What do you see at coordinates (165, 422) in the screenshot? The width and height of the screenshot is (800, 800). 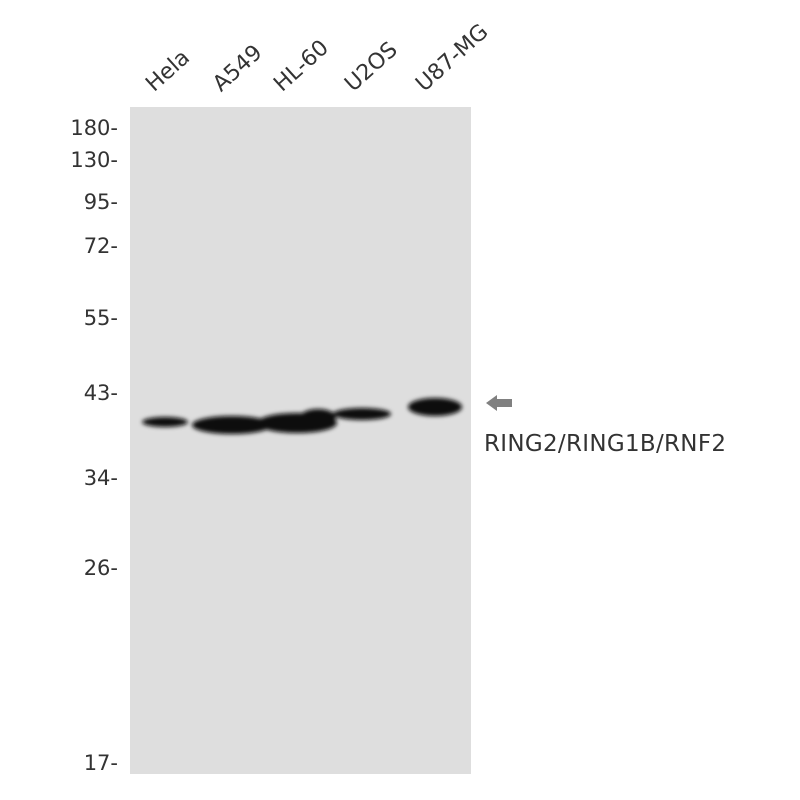 I see `band-hela` at bounding box center [165, 422].